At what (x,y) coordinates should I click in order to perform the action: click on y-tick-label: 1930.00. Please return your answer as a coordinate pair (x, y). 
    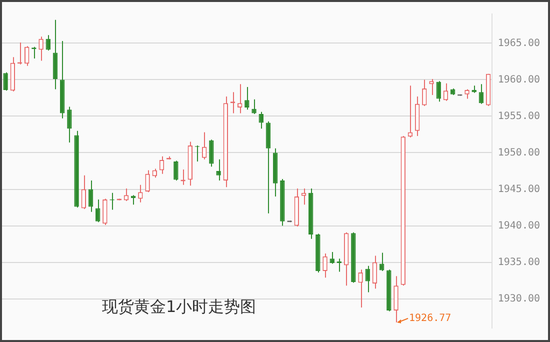
    Looking at the image, I should click on (519, 298).